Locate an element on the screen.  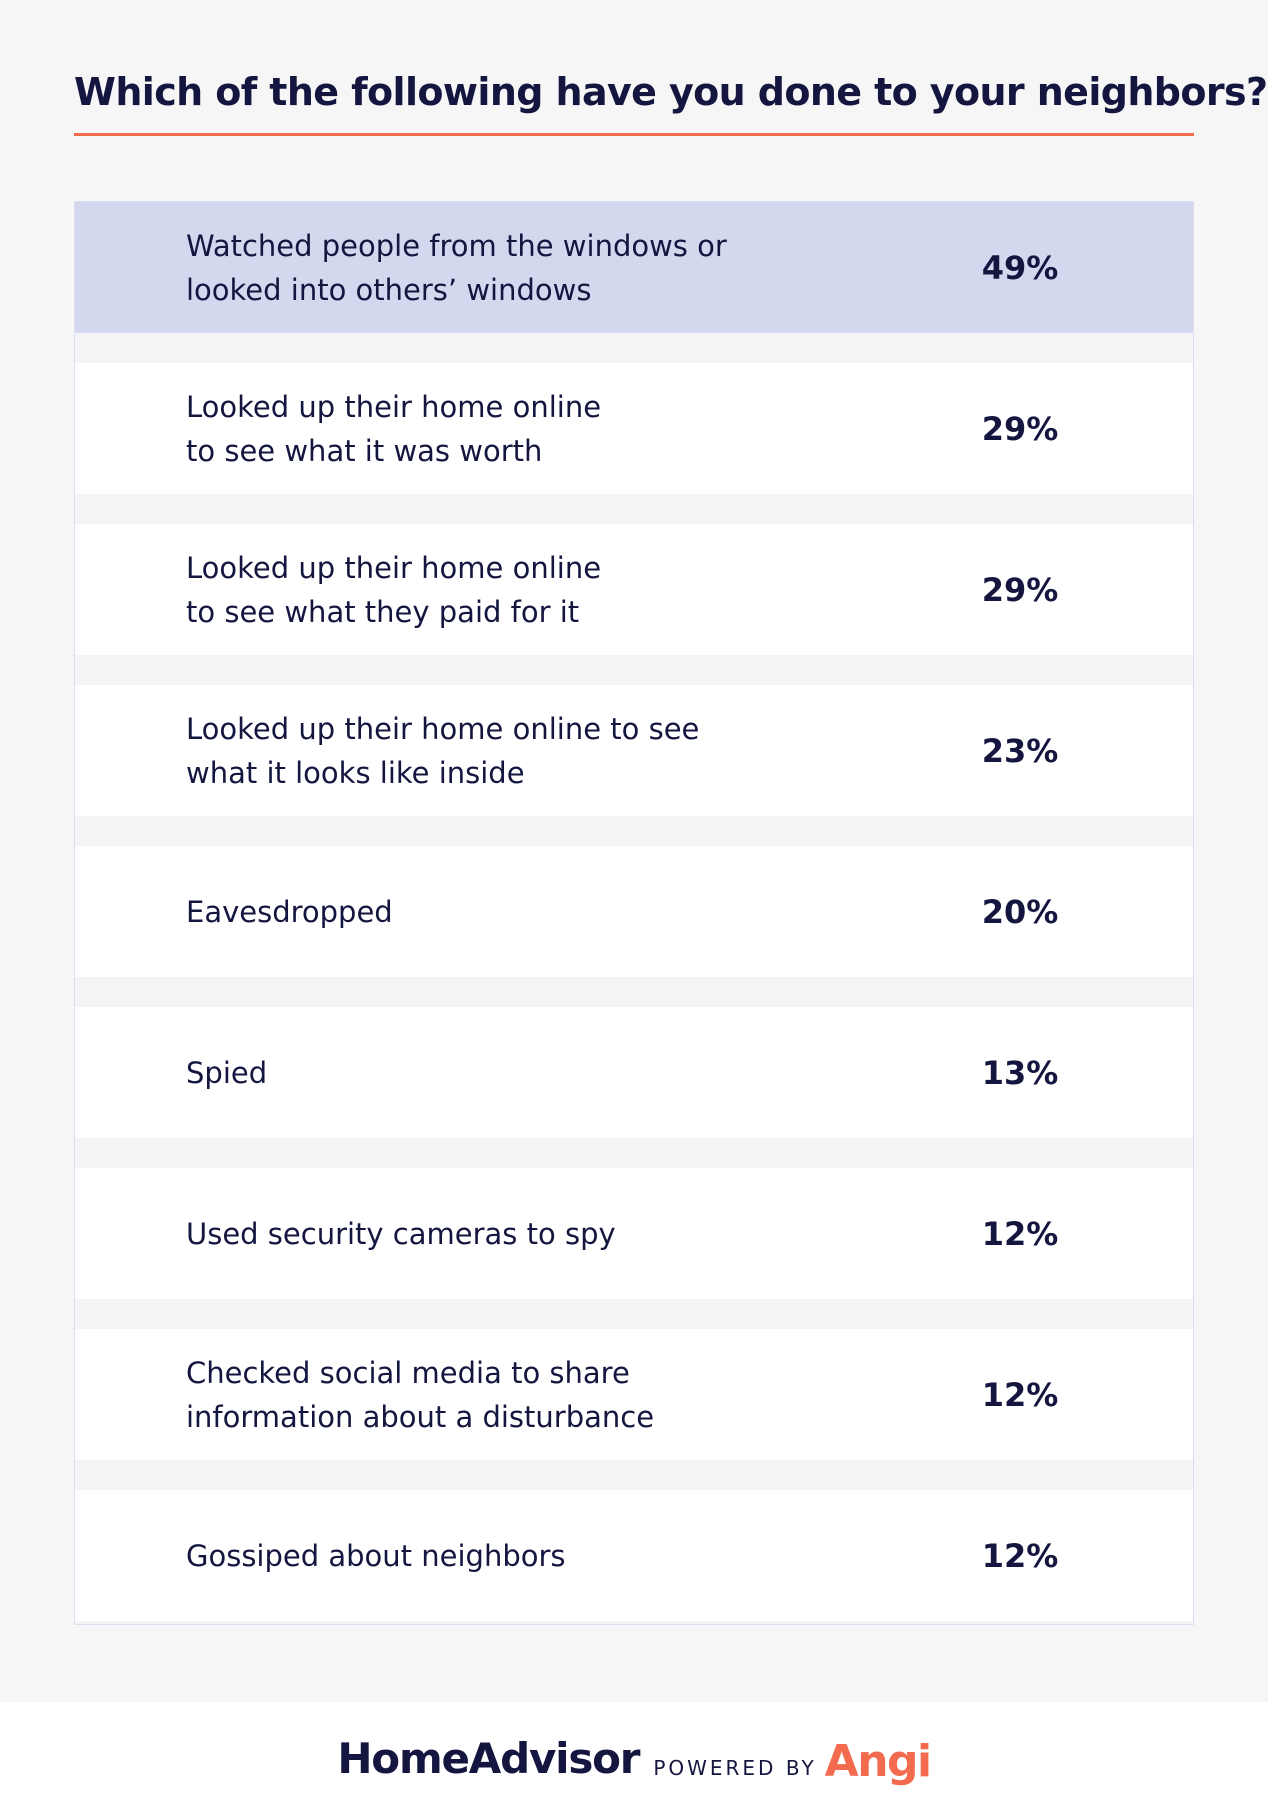
row-label: Gossiped about neighbors is located at coordinates (376, 1555).